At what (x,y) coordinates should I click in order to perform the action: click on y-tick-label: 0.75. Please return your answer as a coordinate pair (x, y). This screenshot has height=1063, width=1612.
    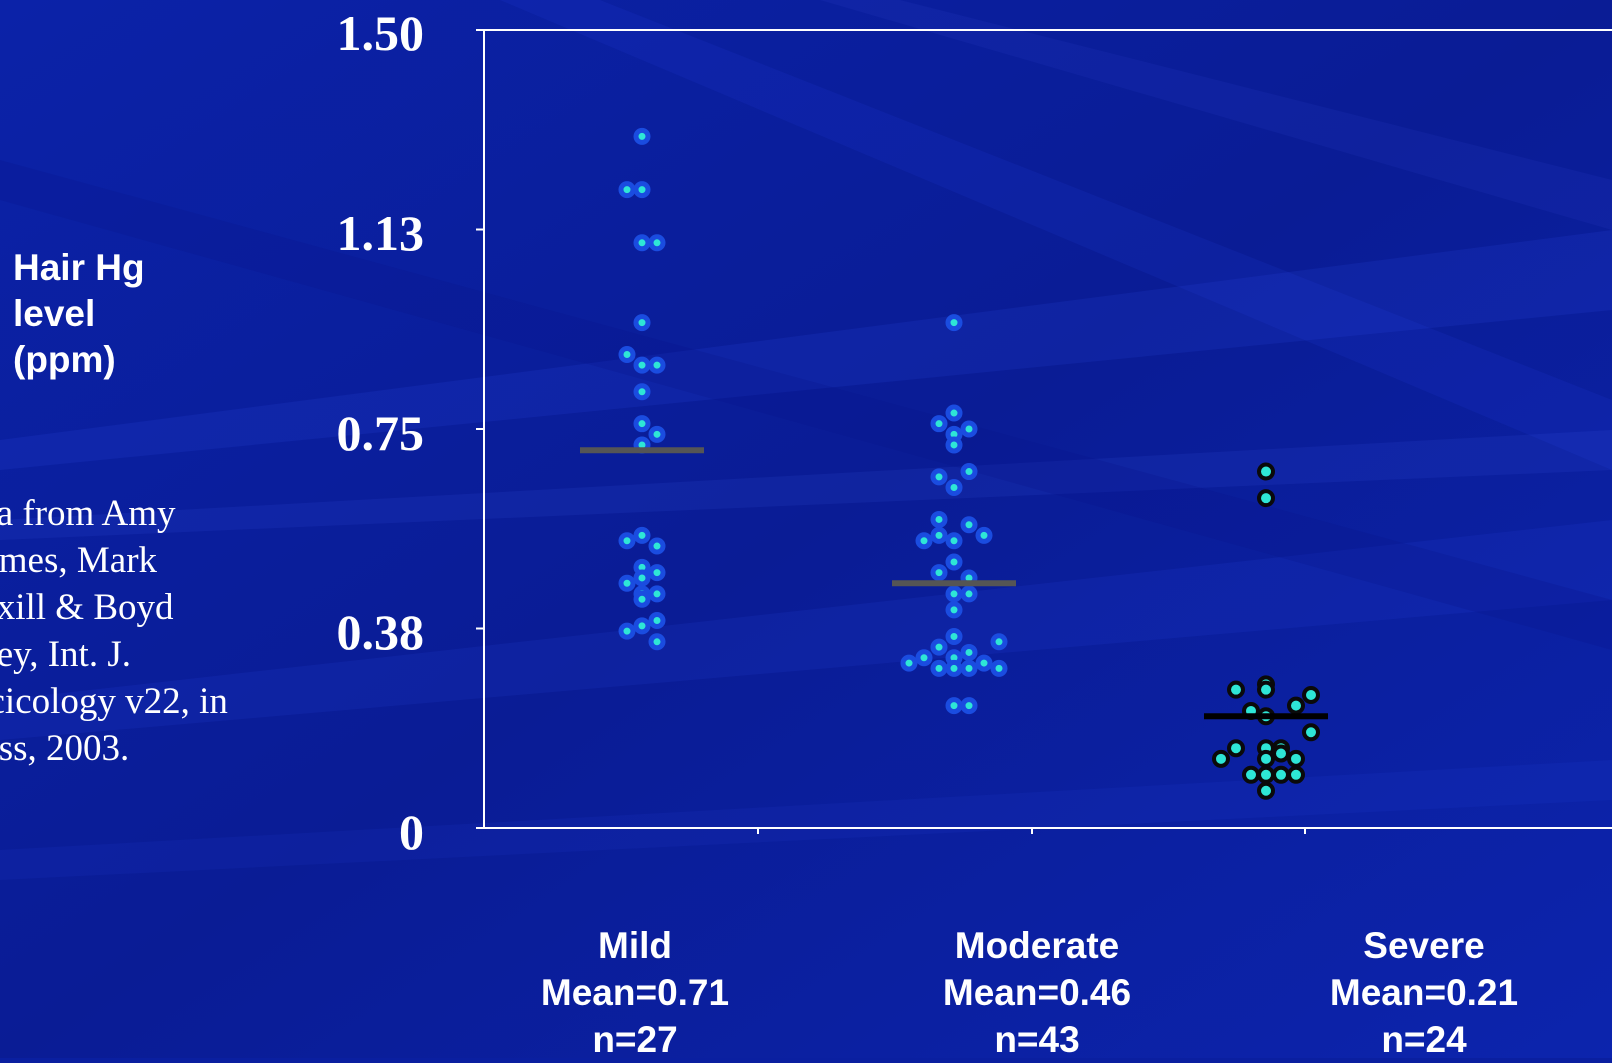
    Looking at the image, I should click on (380, 433).